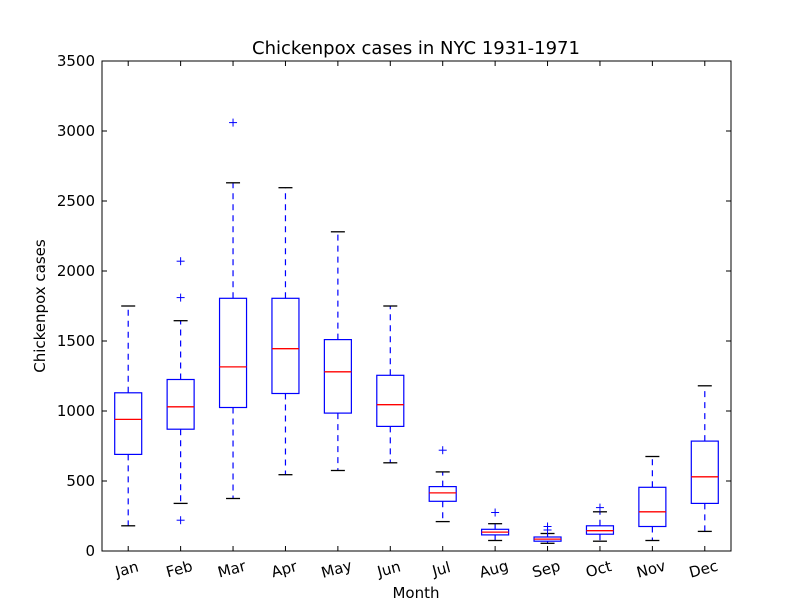 This screenshot has width=812, height=612. Describe the element at coordinates (76, 61) in the screenshot. I see `y-tick-label: 3500` at that location.